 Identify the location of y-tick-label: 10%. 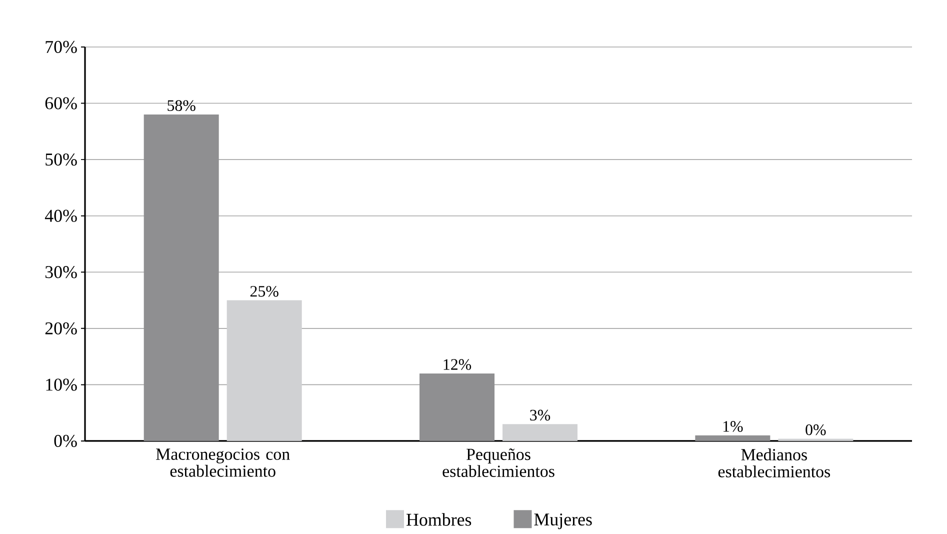
(61, 384).